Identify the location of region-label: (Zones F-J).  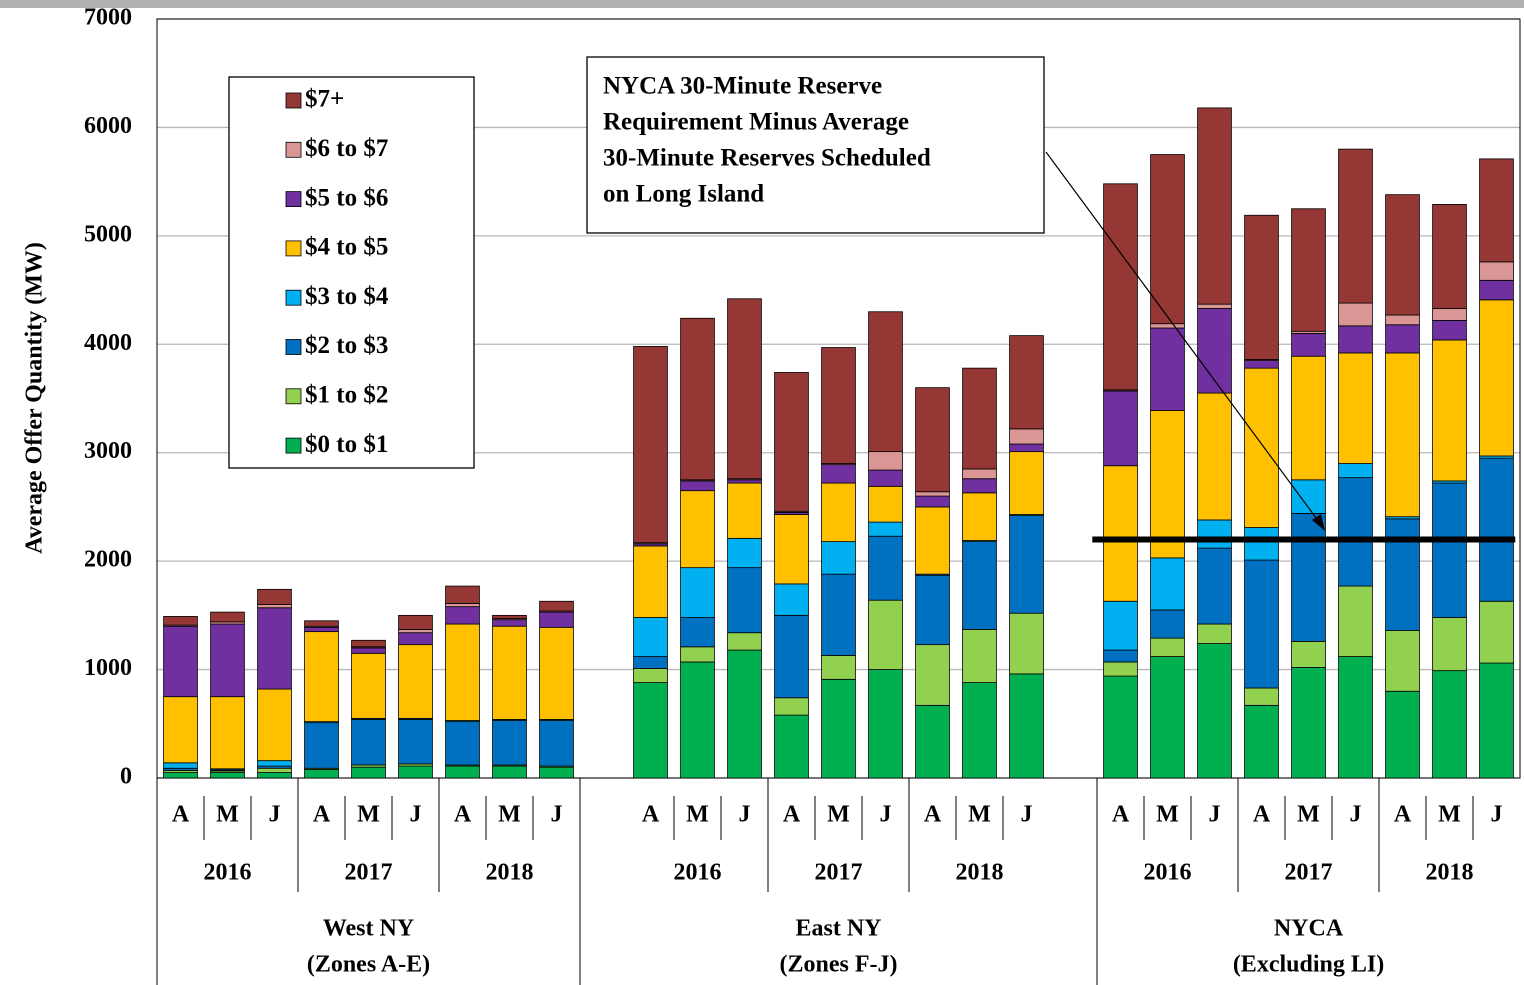
(839, 965).